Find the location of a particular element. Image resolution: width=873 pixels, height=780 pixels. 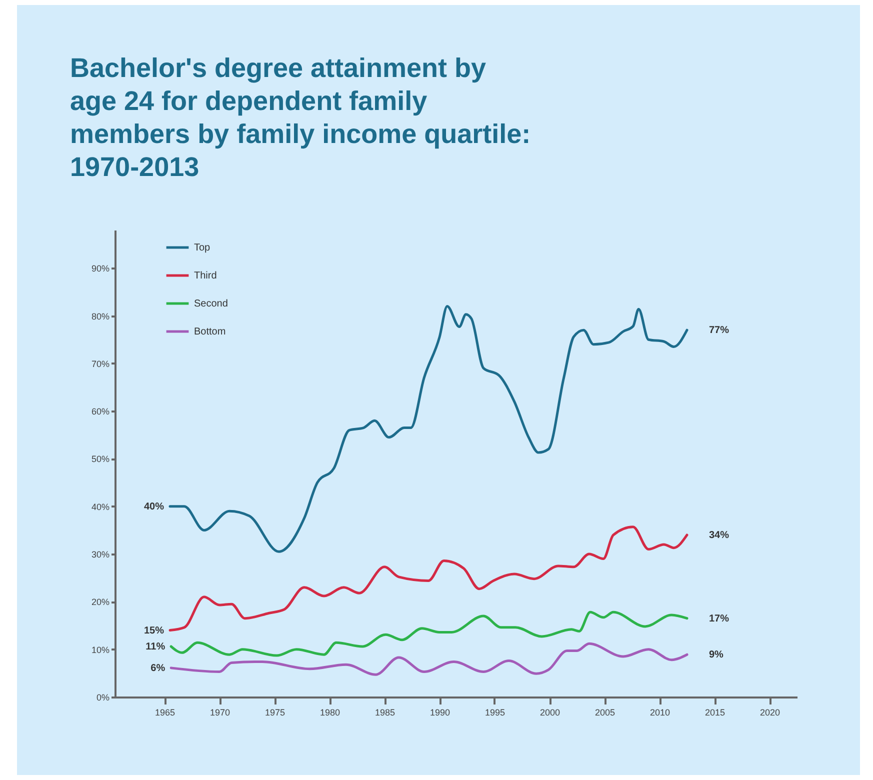

legend-label: Second is located at coordinates (211, 304).